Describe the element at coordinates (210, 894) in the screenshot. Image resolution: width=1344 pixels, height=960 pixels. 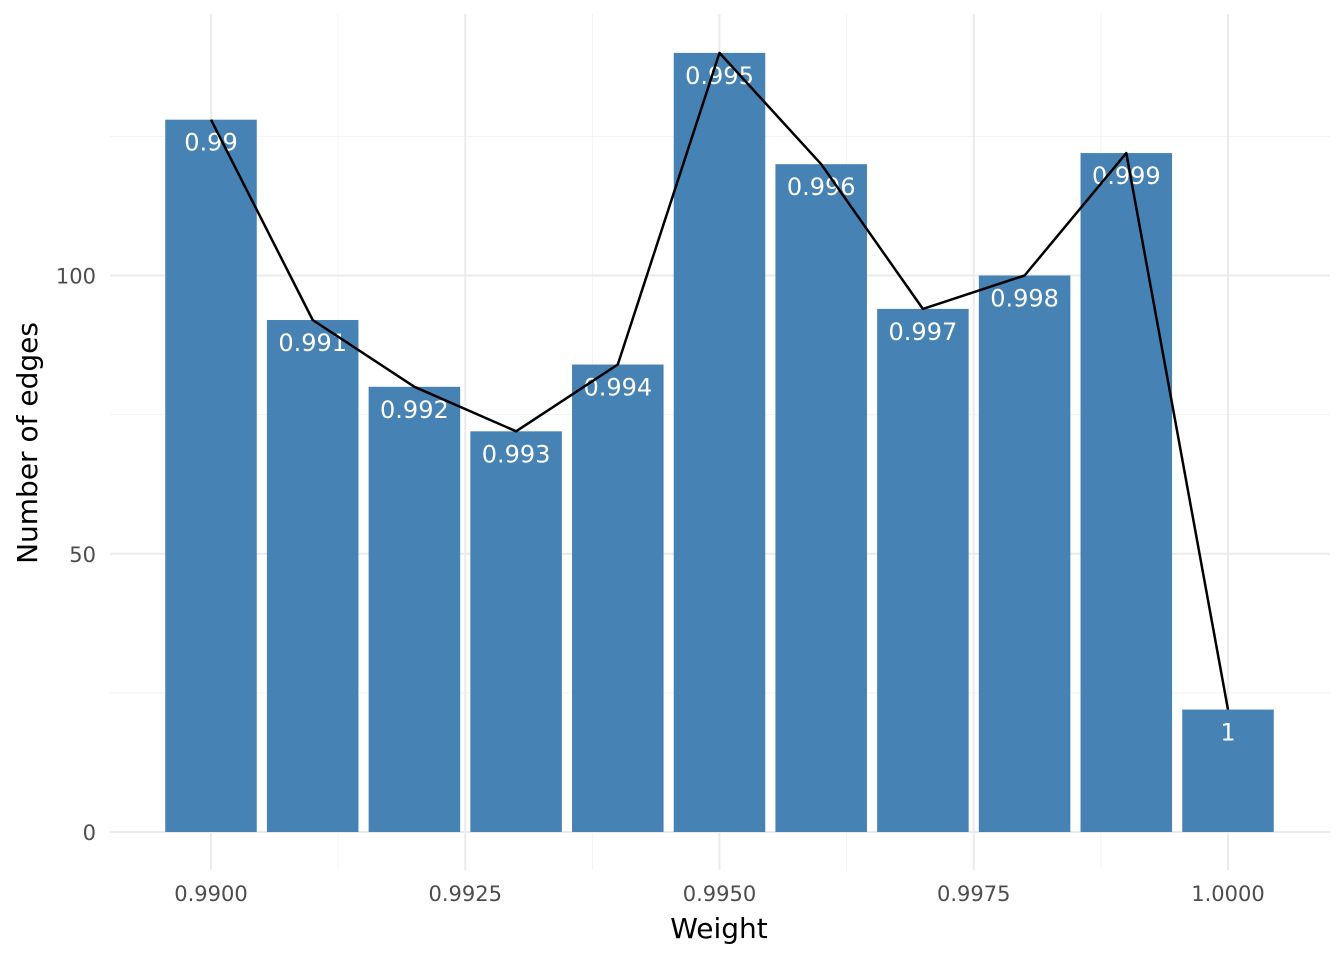
I see `x-tick-label: 0.9900` at that location.